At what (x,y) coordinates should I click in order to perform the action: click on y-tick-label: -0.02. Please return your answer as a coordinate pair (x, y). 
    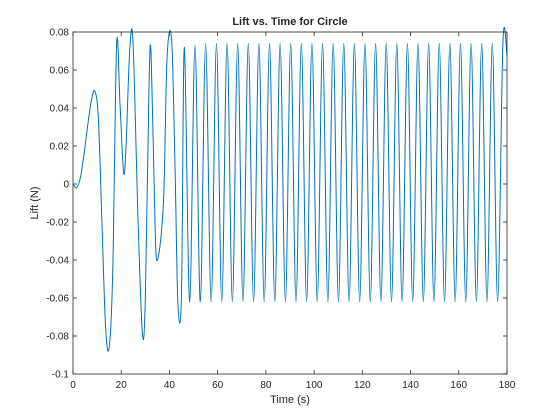
    Looking at the image, I should click on (57, 223).